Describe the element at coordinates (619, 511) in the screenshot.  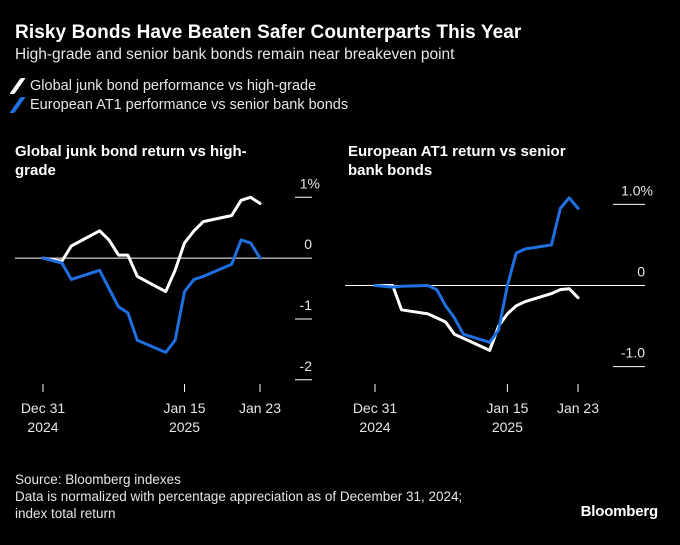
I see `bloomberg-logo: Bloomberg` at that location.